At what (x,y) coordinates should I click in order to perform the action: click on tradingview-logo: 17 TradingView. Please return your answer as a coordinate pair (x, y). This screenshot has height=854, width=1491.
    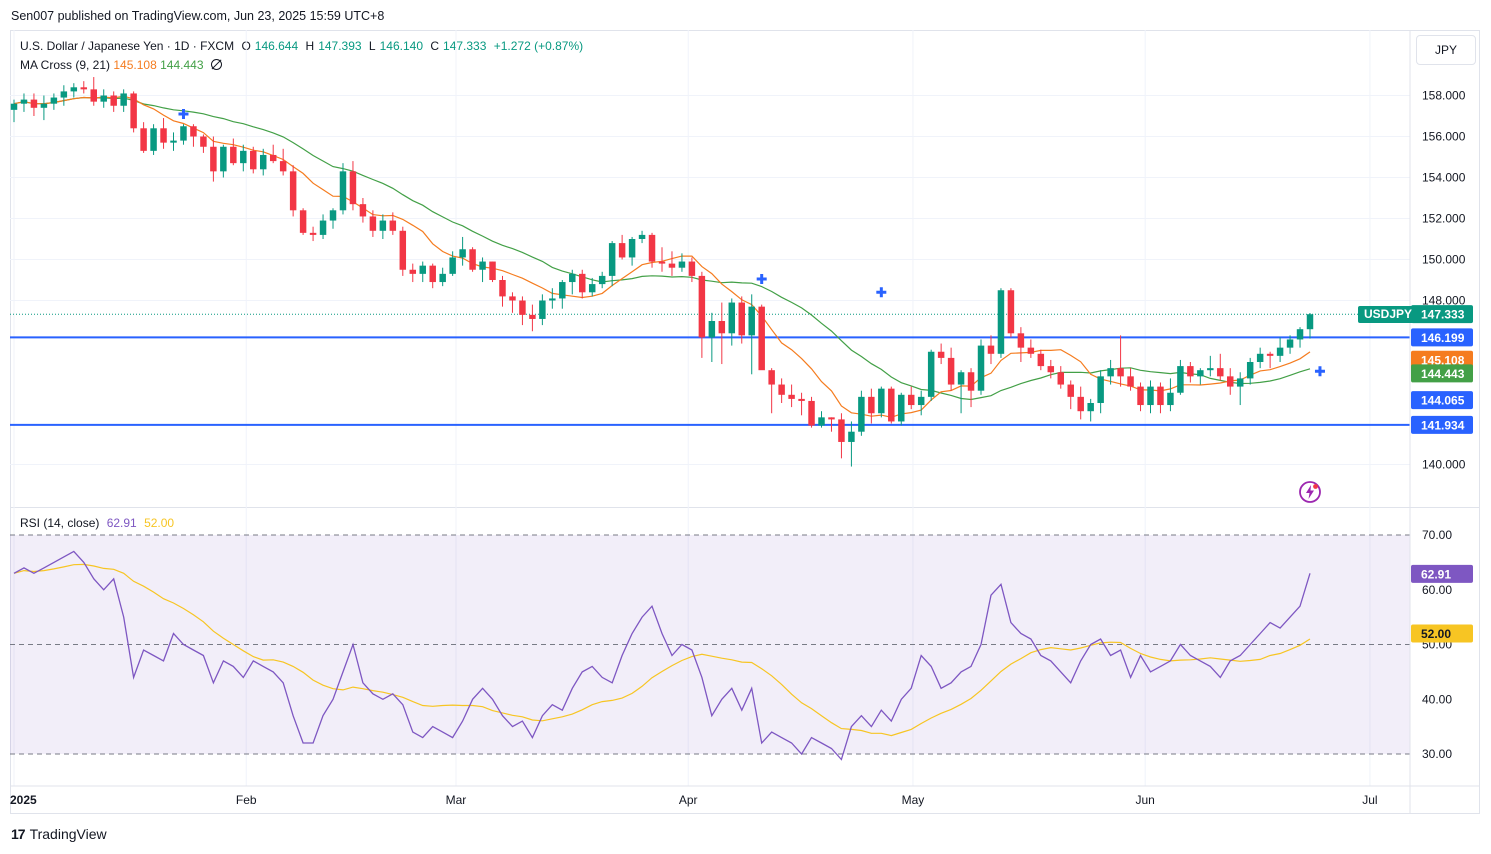
    Looking at the image, I should click on (59, 834).